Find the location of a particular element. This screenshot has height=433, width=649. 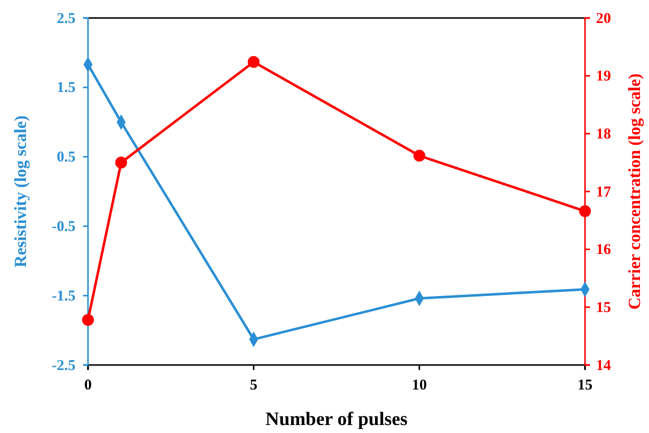

x-tick-label: 10 is located at coordinates (419, 386).